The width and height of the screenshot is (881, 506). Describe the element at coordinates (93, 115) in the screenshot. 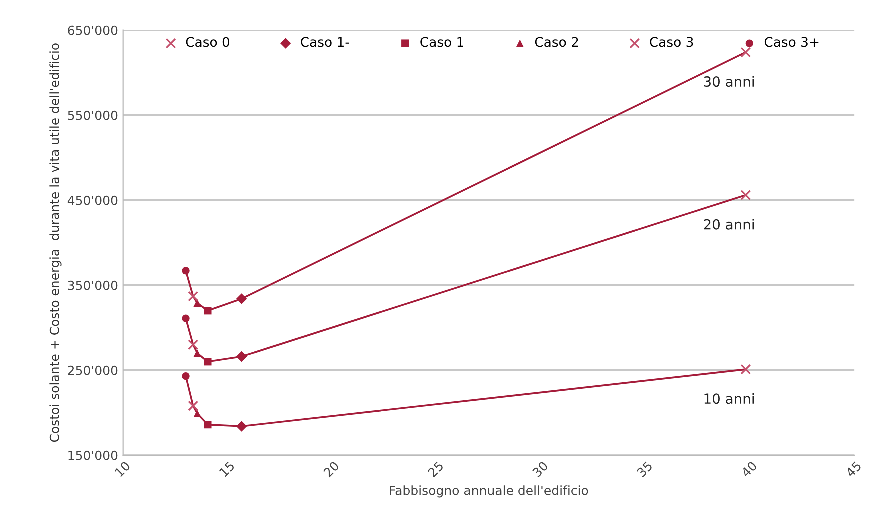

I see `y-tick-label: 550'000` at that location.